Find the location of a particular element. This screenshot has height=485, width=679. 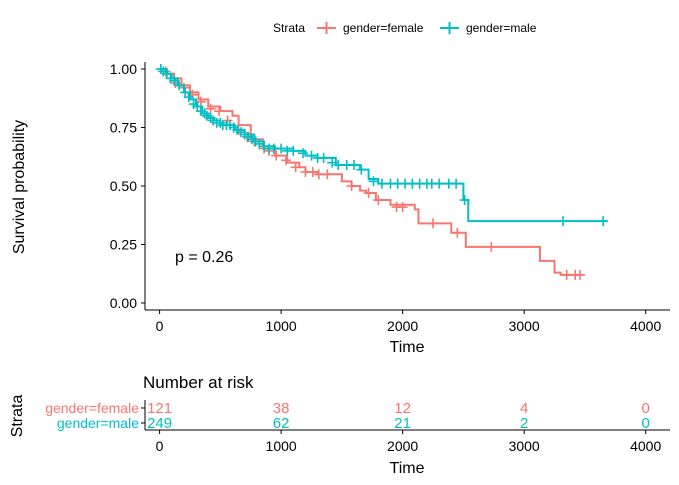

risk-x-tick-label: 1000 is located at coordinates (281, 446).